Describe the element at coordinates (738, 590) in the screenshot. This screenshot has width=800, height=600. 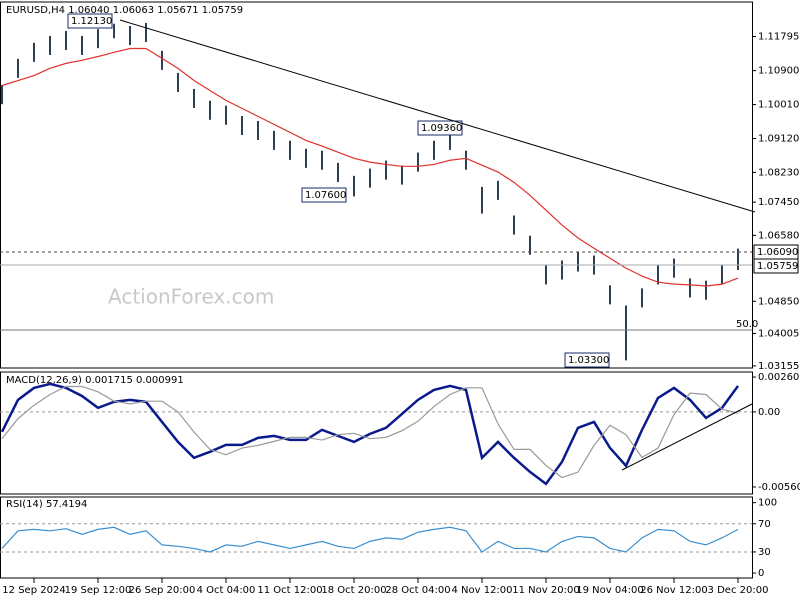
I see `x-tick-label: 3 Dec 20:00` at that location.